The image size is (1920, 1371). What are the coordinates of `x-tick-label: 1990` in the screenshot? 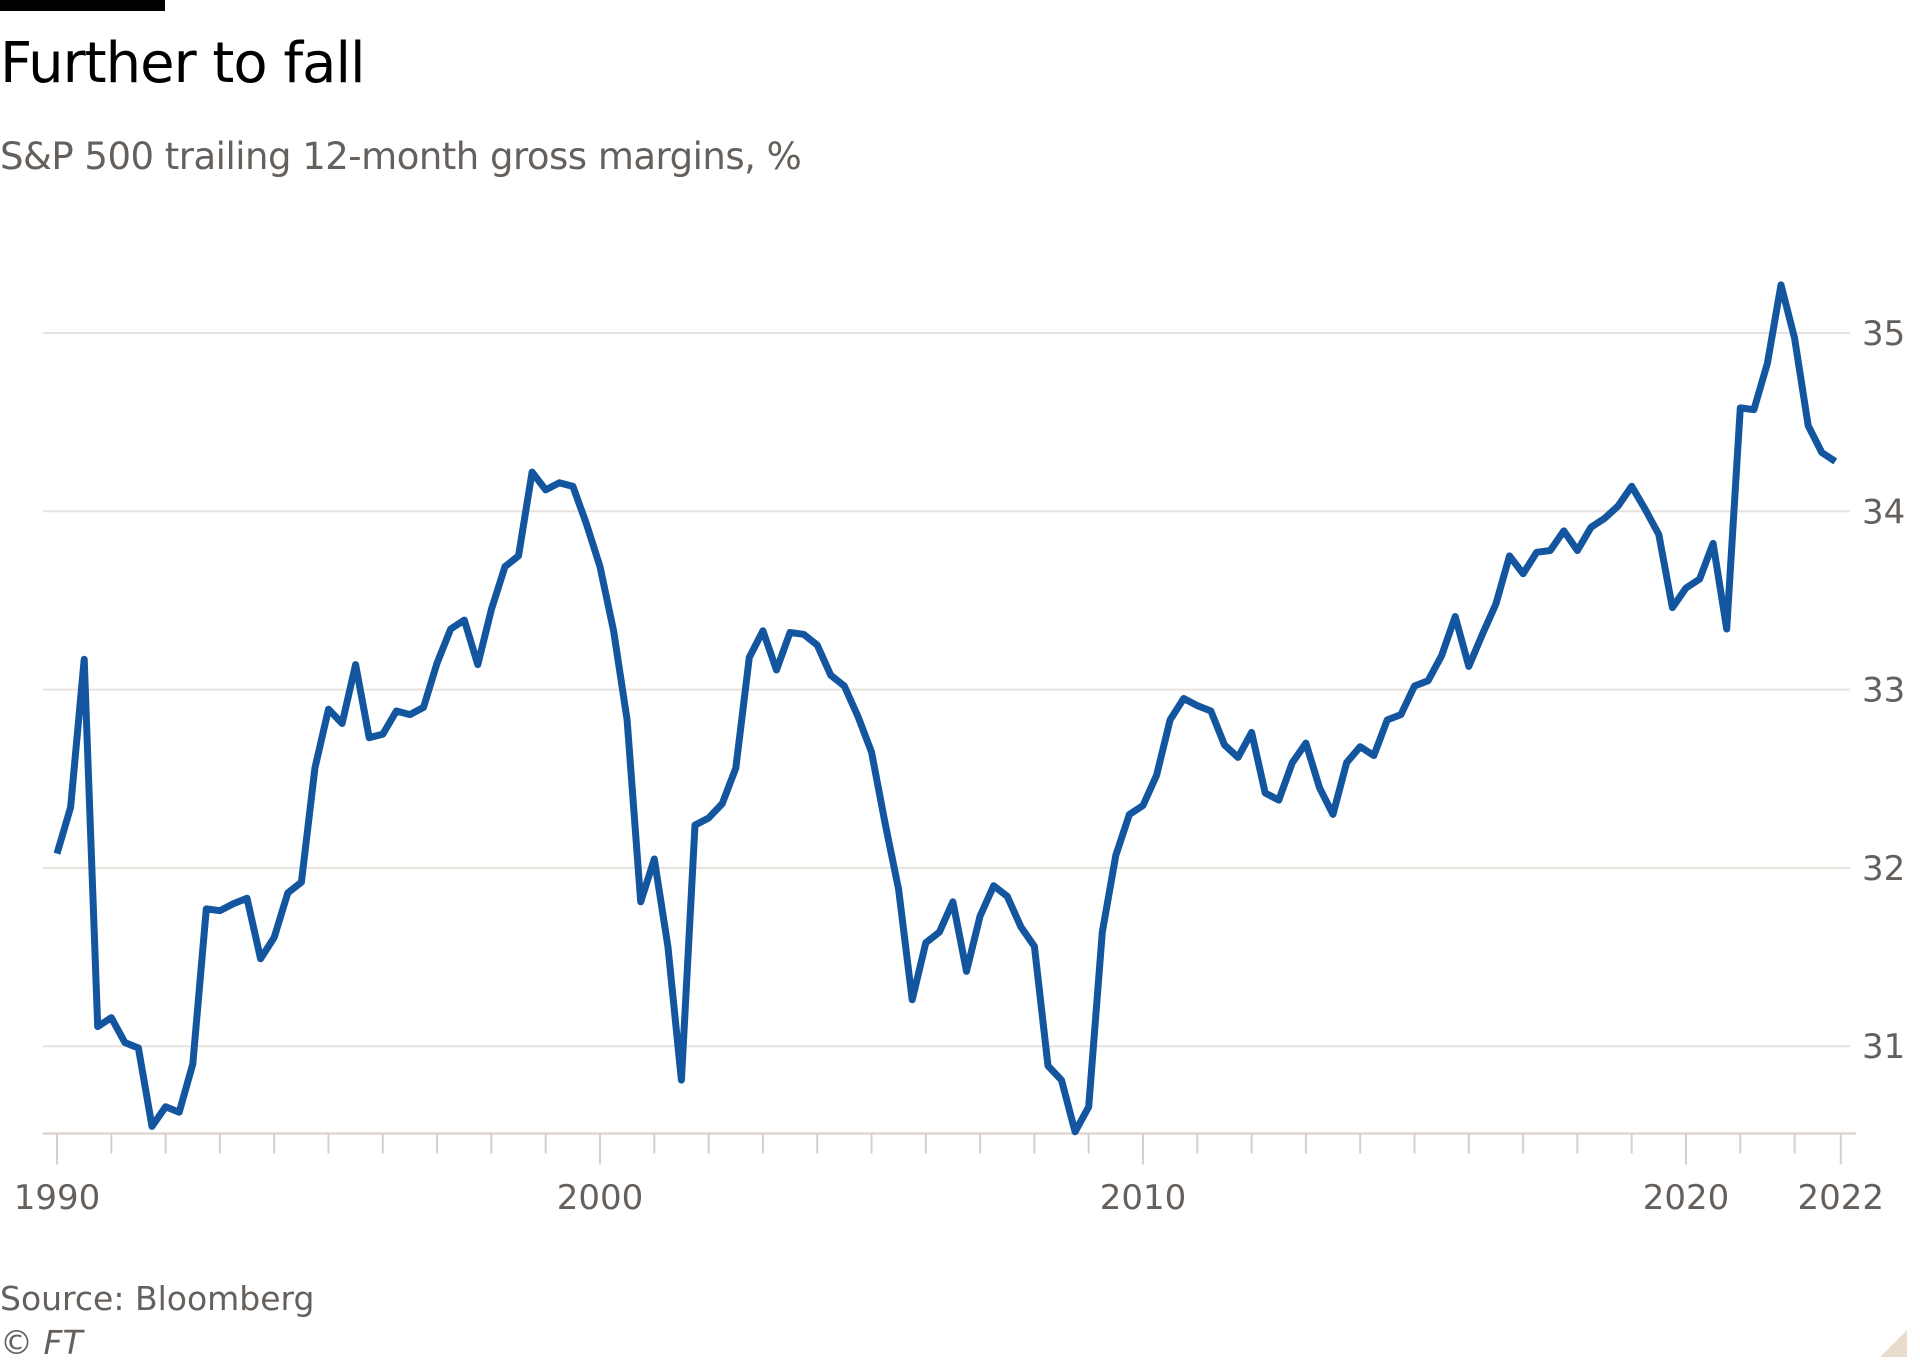 It's located at (57, 1198).